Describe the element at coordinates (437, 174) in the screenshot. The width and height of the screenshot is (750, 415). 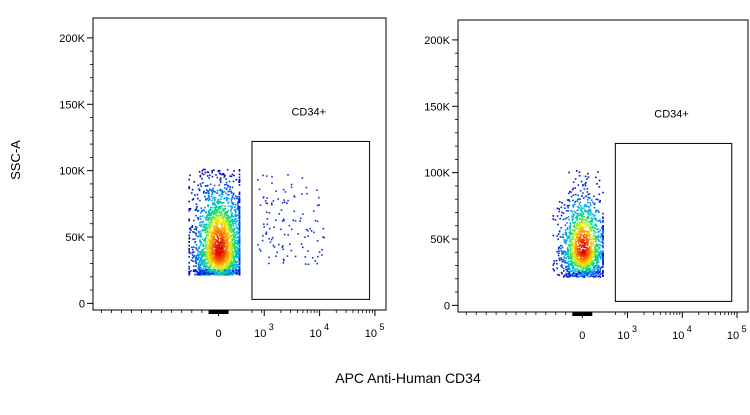
I see `y-tick-label: 100K` at that location.